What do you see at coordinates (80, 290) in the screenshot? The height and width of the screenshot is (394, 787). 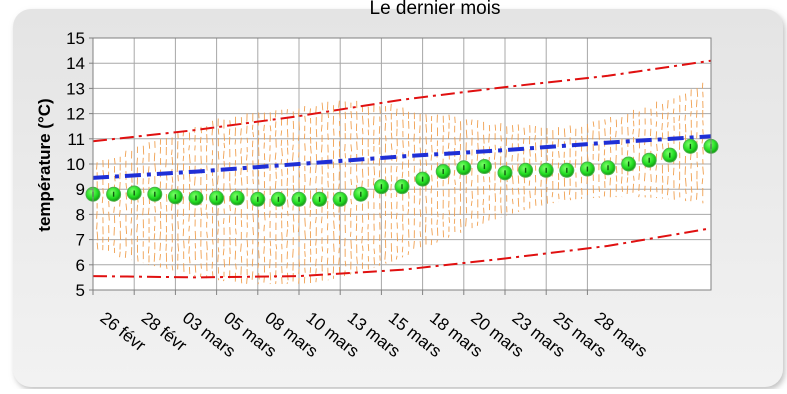 I see `y-tick-label: 5` at bounding box center [80, 290].